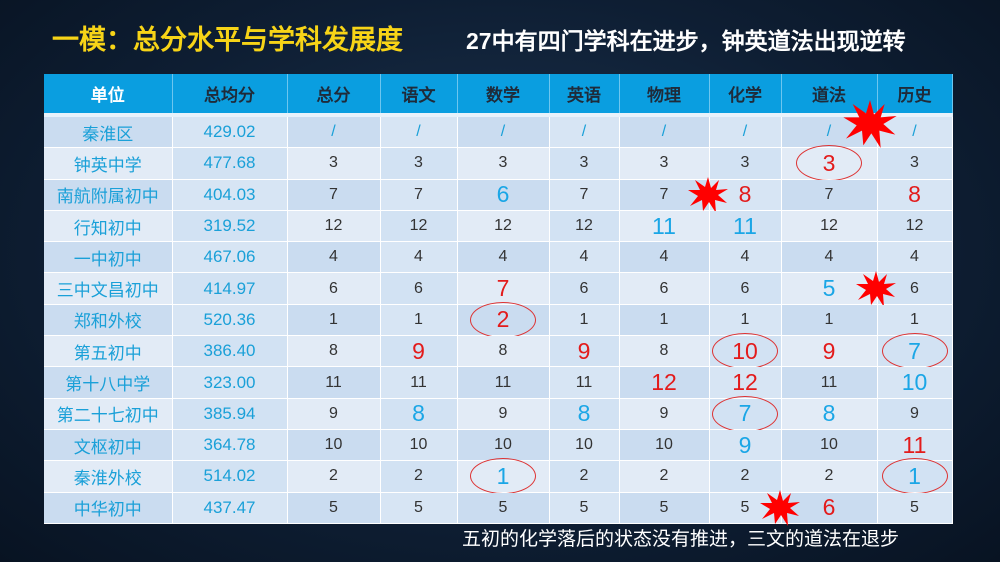  Describe the element at coordinates (230, 320) in the screenshot. I see `average-score: 520.36` at that location.